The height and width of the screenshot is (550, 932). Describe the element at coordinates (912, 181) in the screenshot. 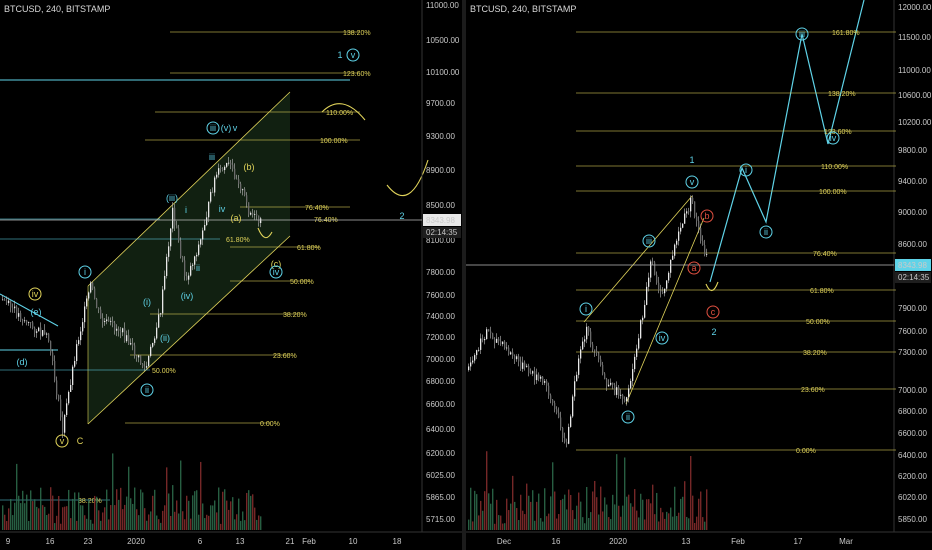

I see `price-axis-label: 9400.00` at that location.